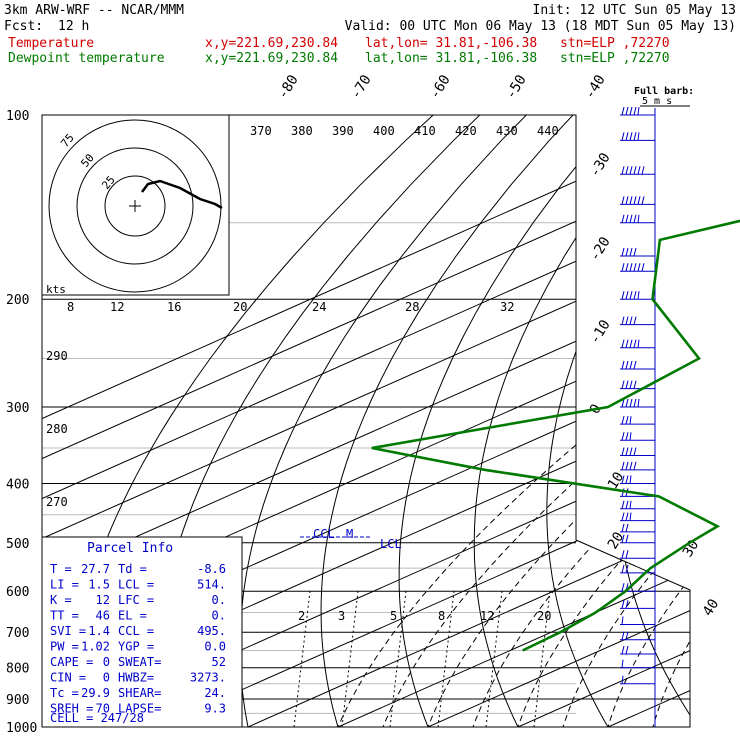  What do you see at coordinates (68, 678) in the screenshot?
I see `parcel-key-left: CIN =` at bounding box center [68, 678].